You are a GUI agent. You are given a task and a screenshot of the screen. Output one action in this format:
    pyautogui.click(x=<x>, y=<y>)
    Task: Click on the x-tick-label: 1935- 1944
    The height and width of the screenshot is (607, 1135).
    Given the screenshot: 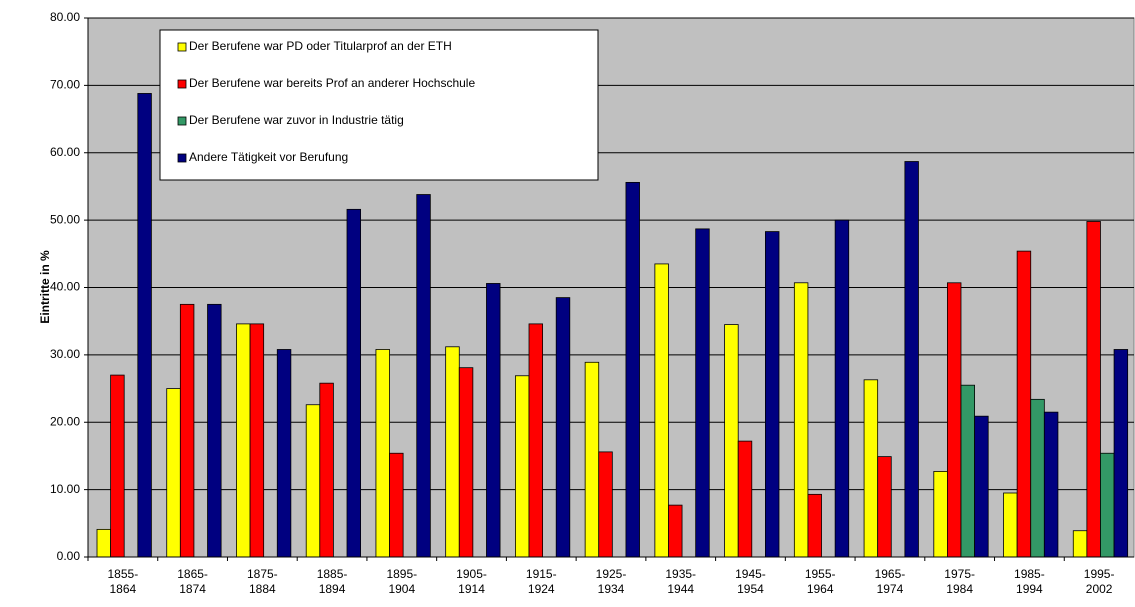 What is the action you would take?
    pyautogui.click(x=681, y=581)
    